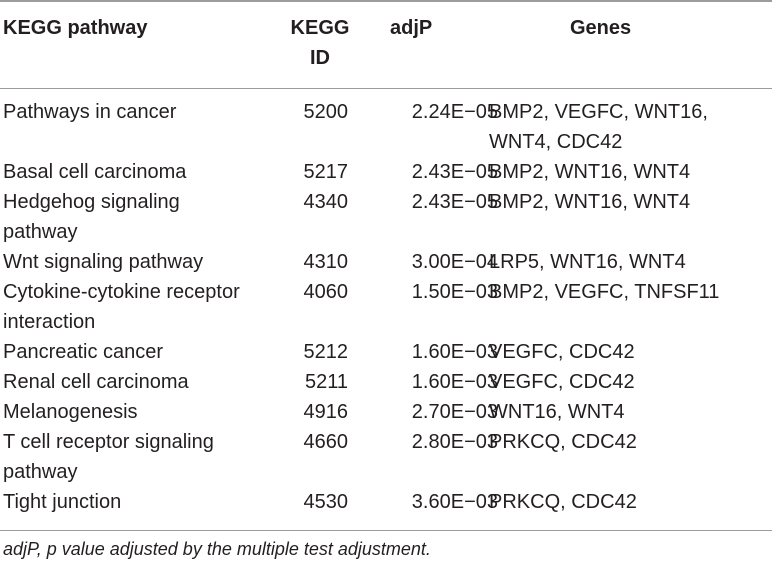 This screenshot has width=772, height=563. Describe the element at coordinates (604, 292) in the screenshot. I see `genes-line: BMP2, VEGFC, TNFSF11` at that location.